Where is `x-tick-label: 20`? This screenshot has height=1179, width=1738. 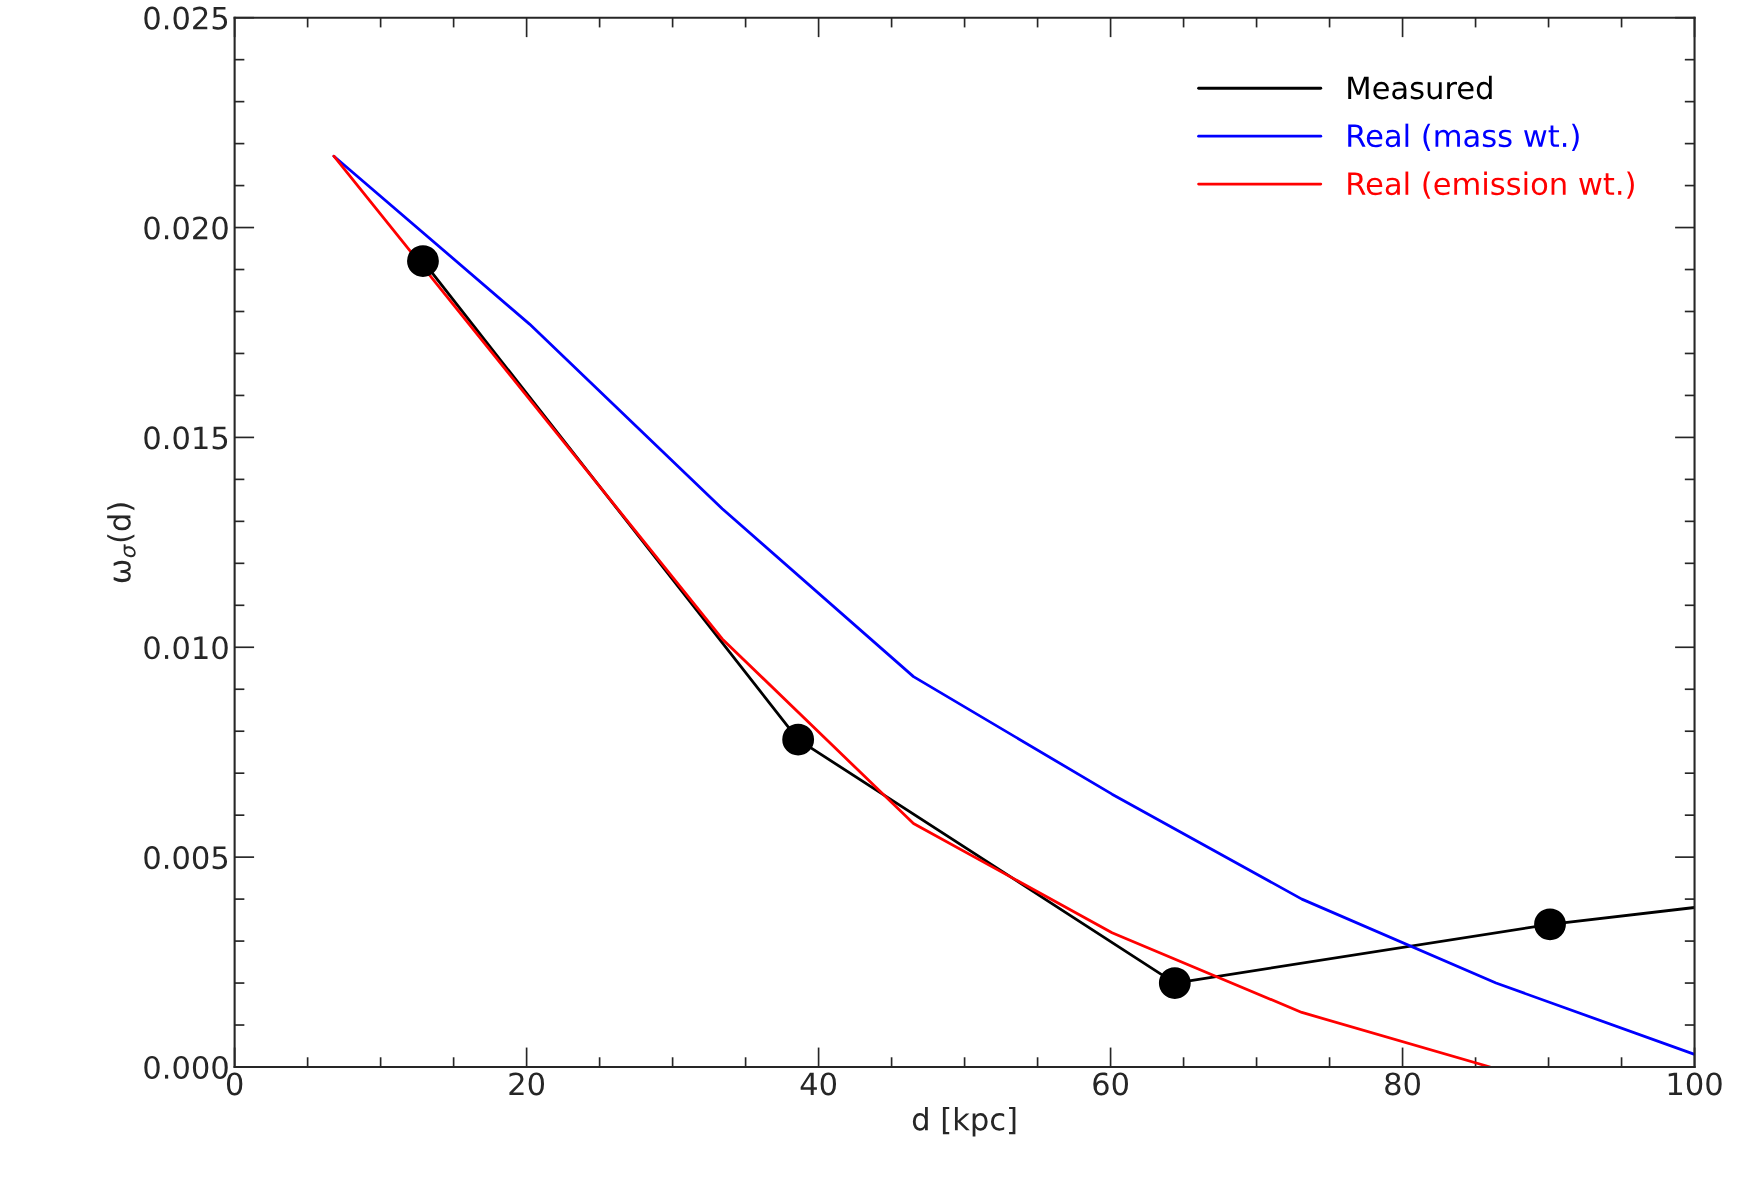 x-tick-label: 20 is located at coordinates (527, 1084).